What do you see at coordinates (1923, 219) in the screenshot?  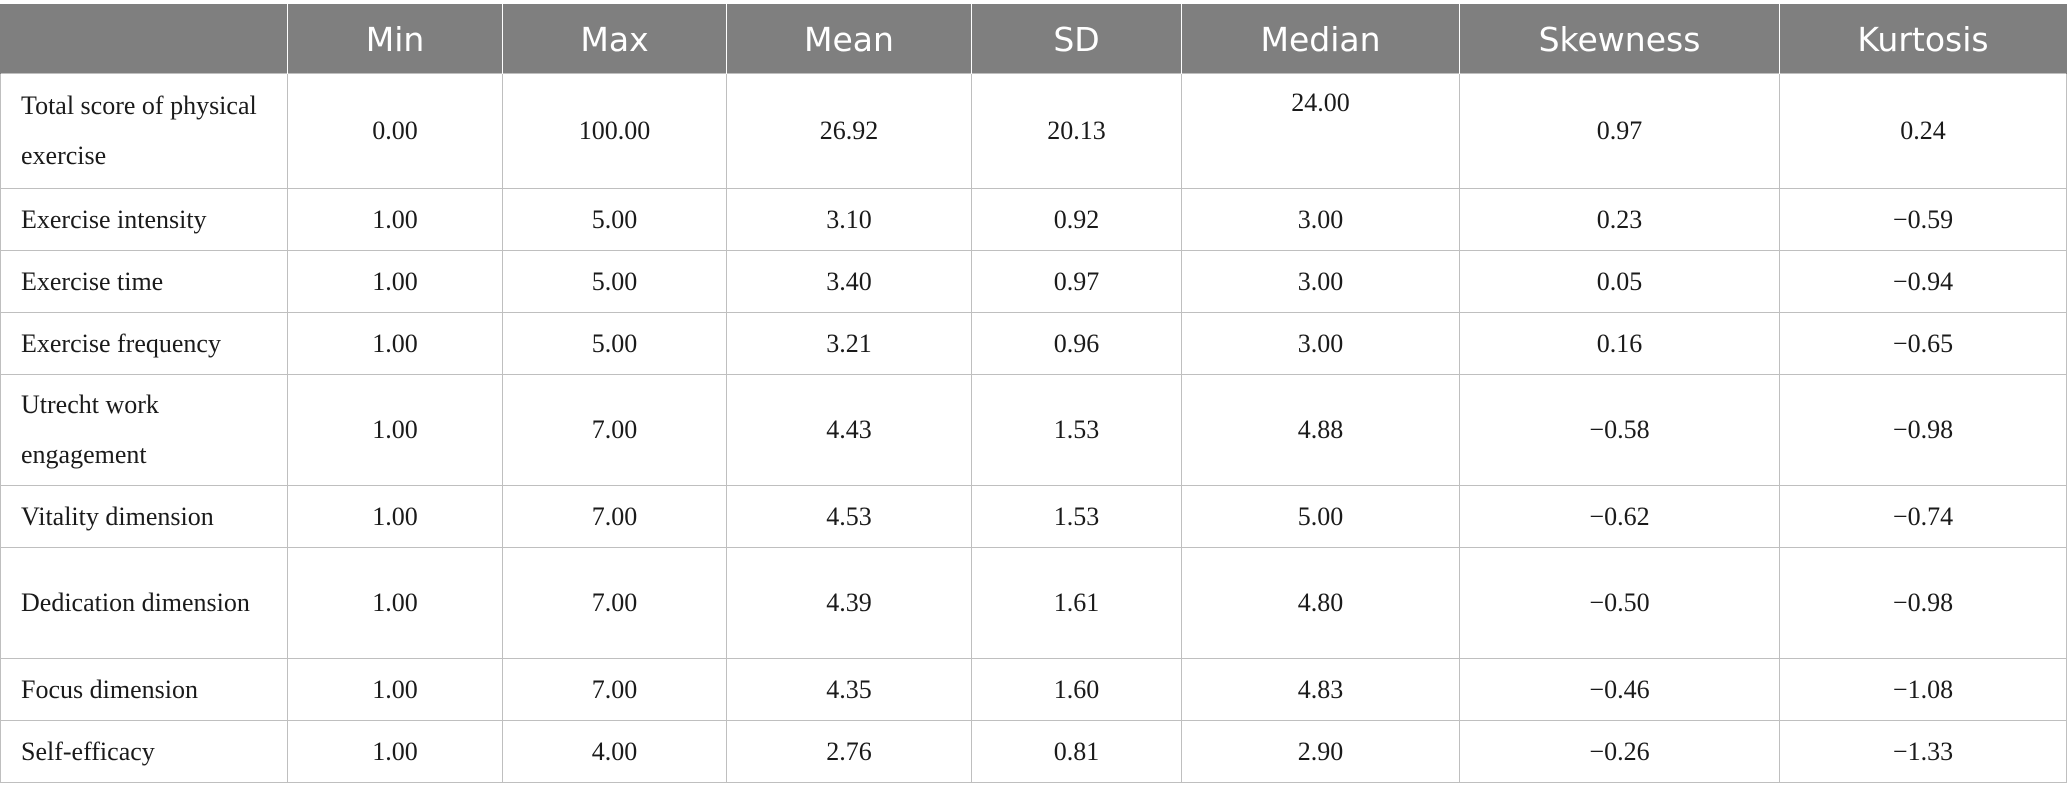 I see `cell-kurtosis: −0.59` at bounding box center [1923, 219].